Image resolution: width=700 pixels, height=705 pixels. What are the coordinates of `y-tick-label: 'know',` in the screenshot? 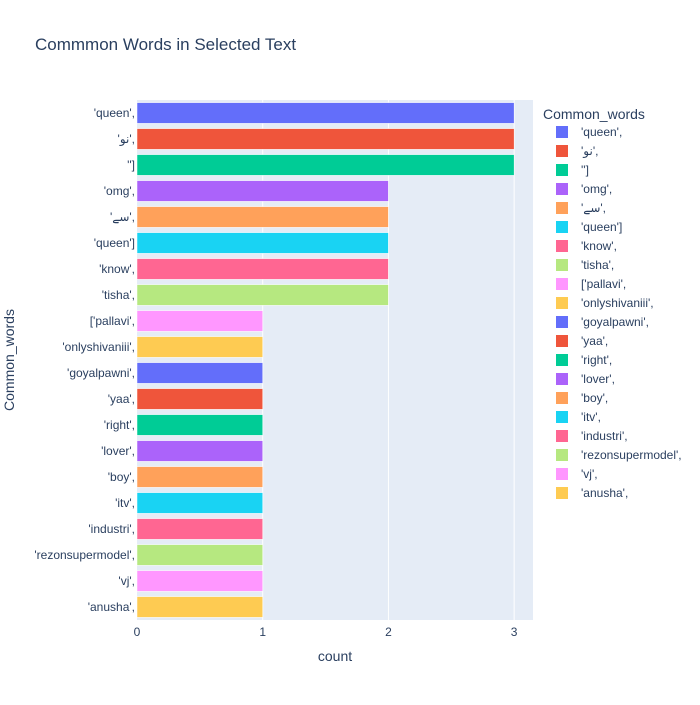 It's located at (117, 269).